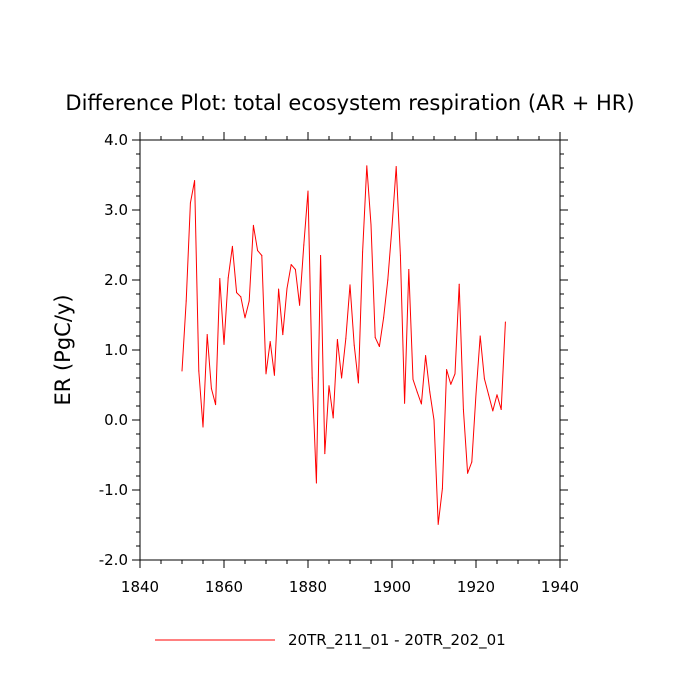 Image resolution: width=700 pixels, height=700 pixels. Describe the element at coordinates (350, 587) in the screenshot. I see `x-tick-labels: 1840 1860 1880 1900 1920 1940` at that location.